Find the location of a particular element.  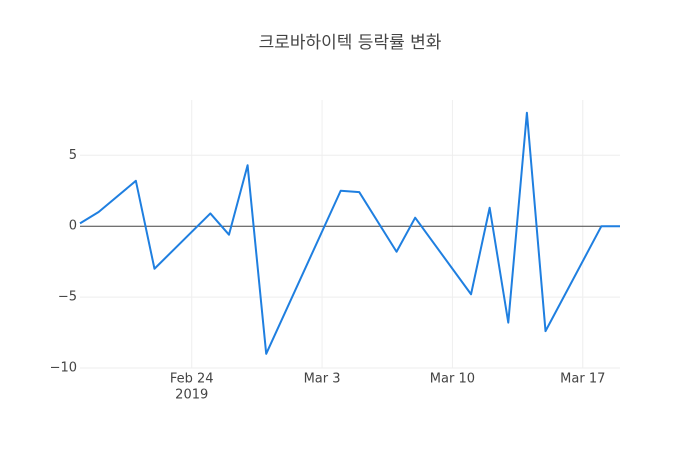

x-tick-label: Mar 17 is located at coordinates (582, 379).